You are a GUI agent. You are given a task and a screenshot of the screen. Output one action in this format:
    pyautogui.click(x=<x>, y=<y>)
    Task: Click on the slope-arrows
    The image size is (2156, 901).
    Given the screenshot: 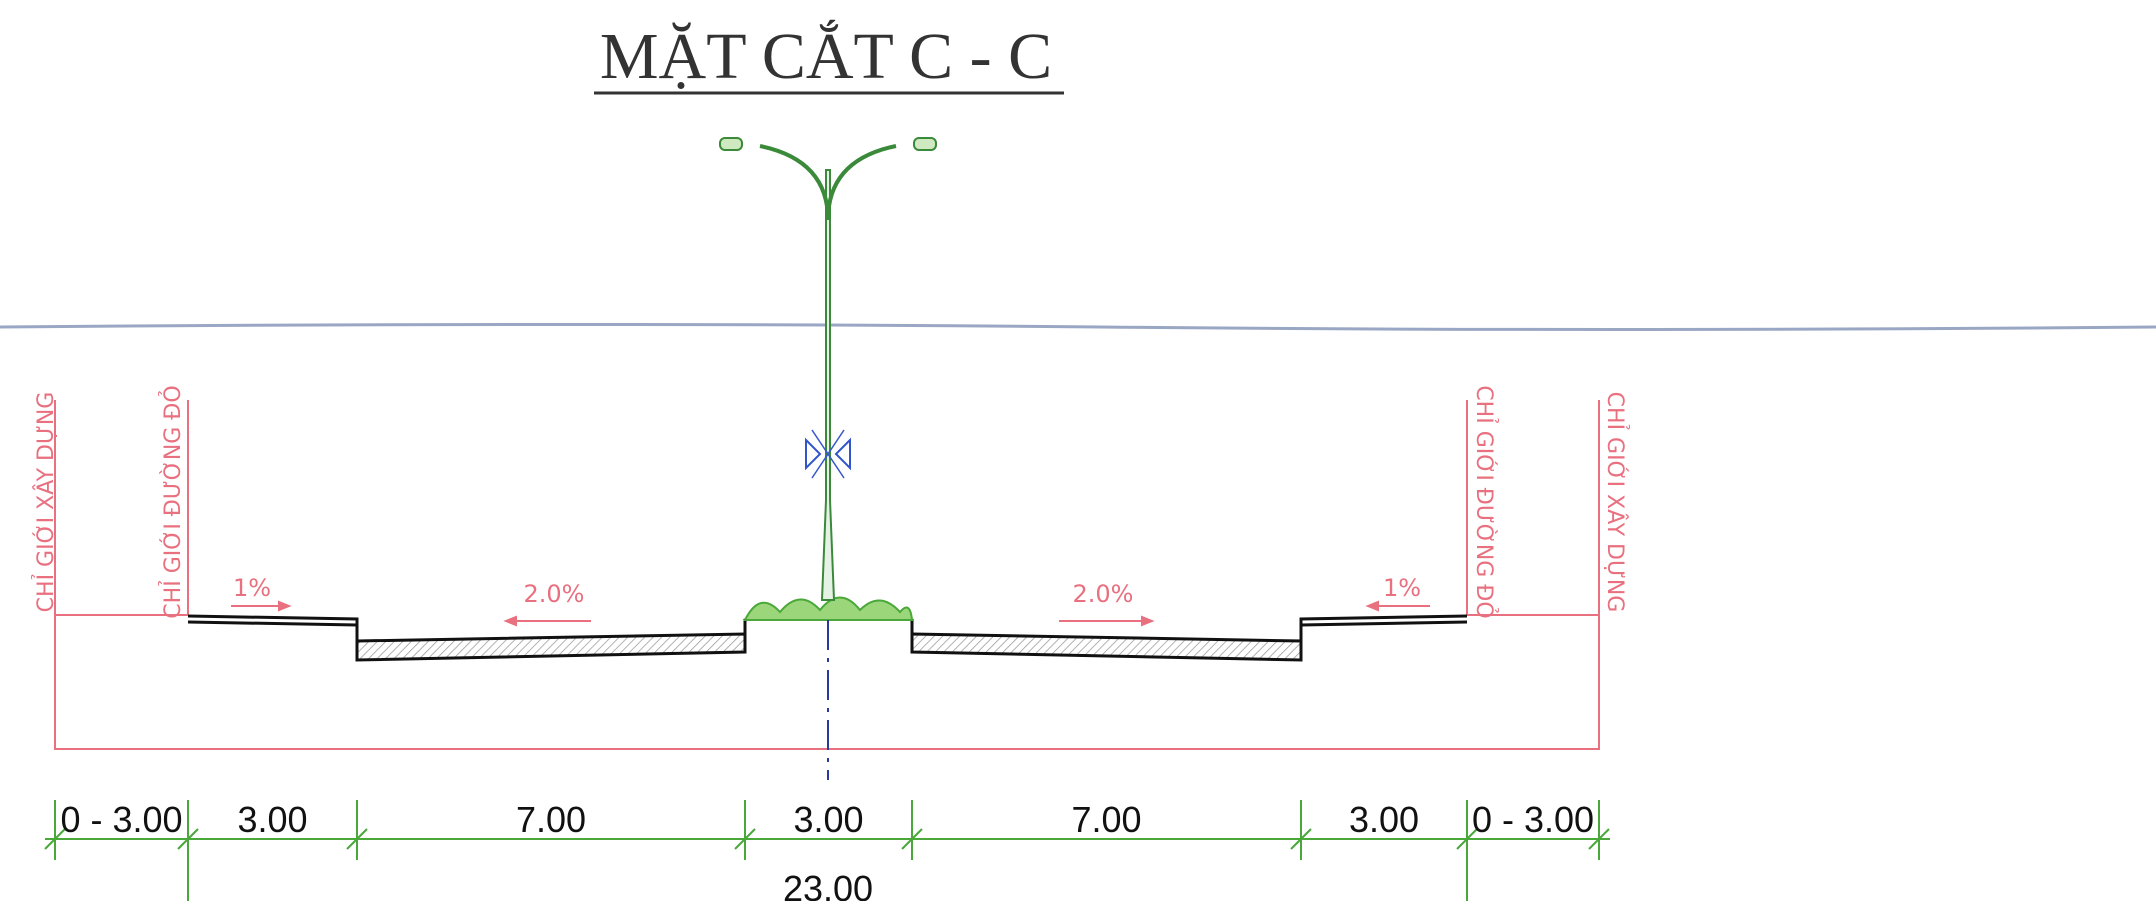 What is the action you would take?
    pyautogui.click(x=830, y=613)
    